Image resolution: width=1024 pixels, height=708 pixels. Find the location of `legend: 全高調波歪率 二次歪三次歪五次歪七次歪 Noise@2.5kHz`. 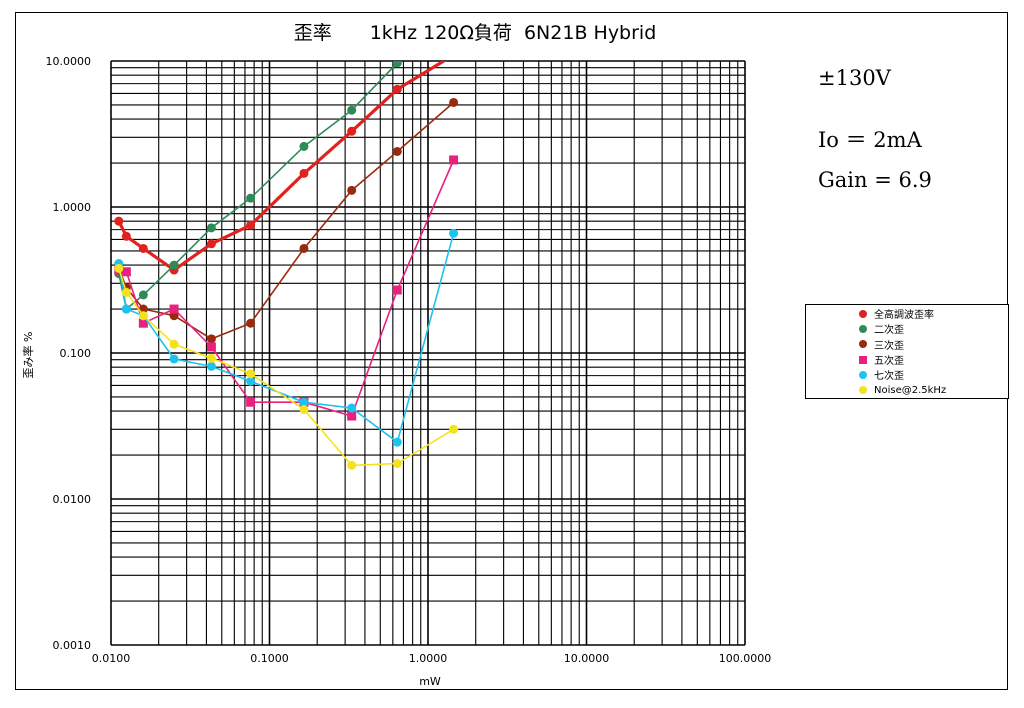

legend: 全高調波歪率 二次歪三次歪五次歪七次歪 Noise@2.5kHz is located at coordinates (907, 351).